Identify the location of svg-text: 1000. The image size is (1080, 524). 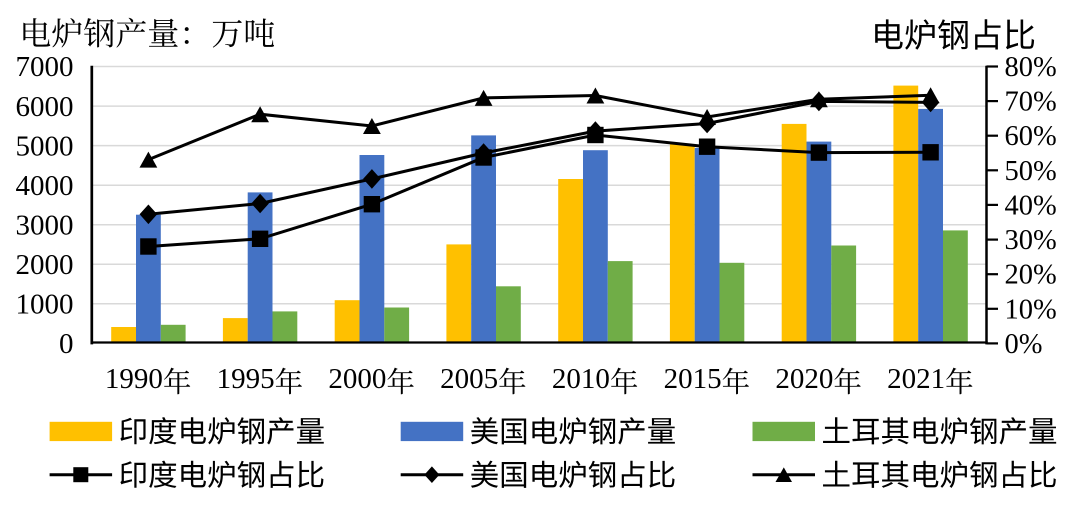
(45, 305).